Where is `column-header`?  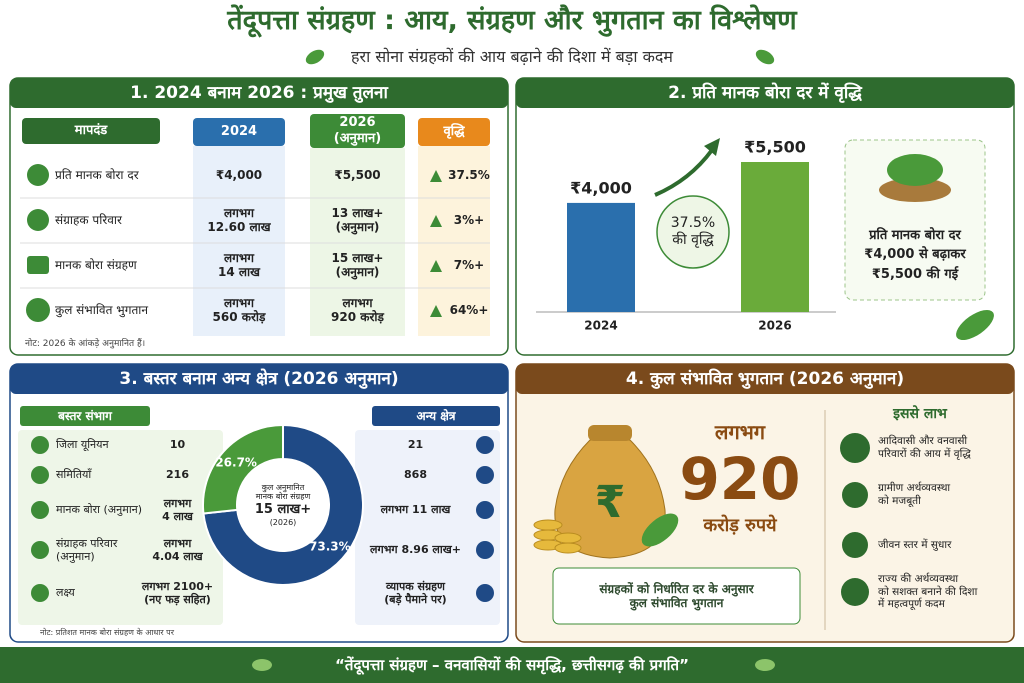 column-header is located at coordinates (454, 132).